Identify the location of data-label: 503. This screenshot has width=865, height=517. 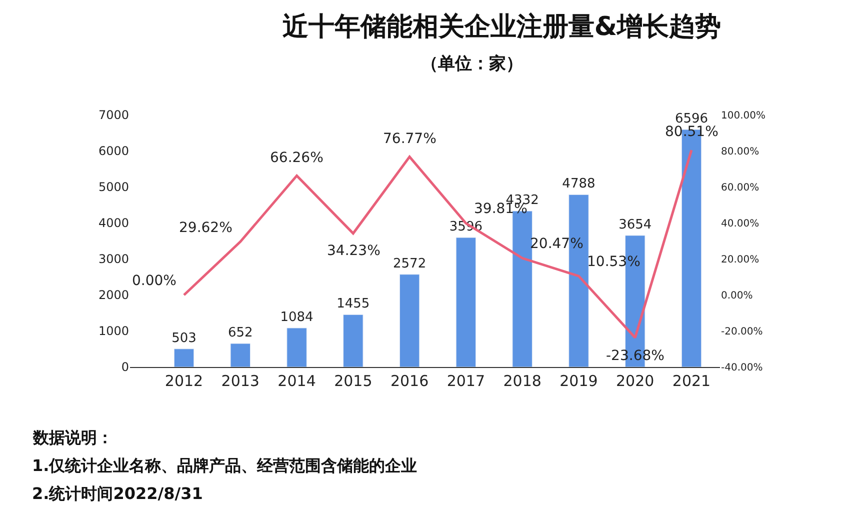
(184, 338).